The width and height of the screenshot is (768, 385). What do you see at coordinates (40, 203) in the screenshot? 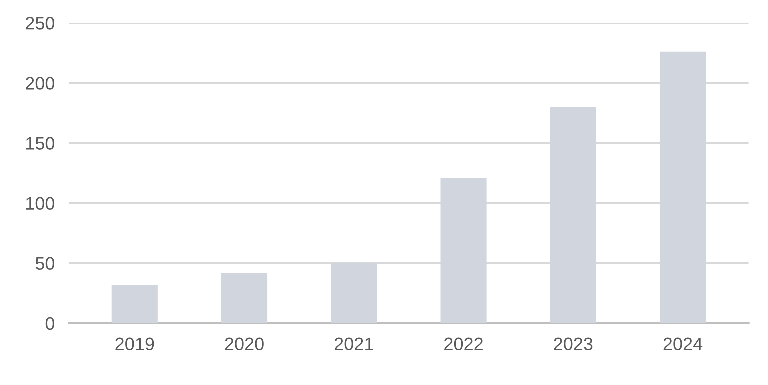
I see `y-tick-label: 100` at bounding box center [40, 203].